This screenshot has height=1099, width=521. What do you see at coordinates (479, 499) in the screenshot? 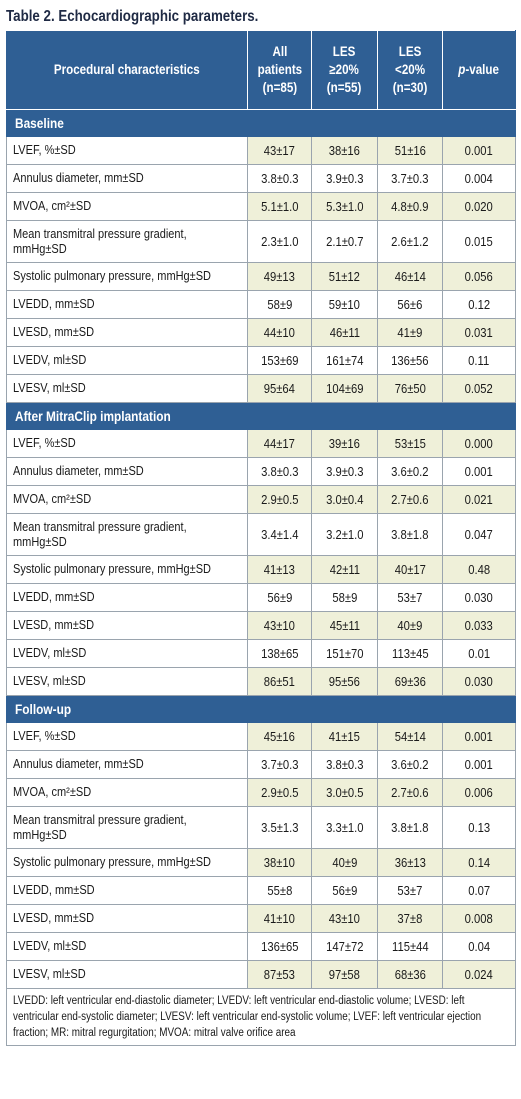
I see `cell-p-value: 0.021` at bounding box center [479, 499].